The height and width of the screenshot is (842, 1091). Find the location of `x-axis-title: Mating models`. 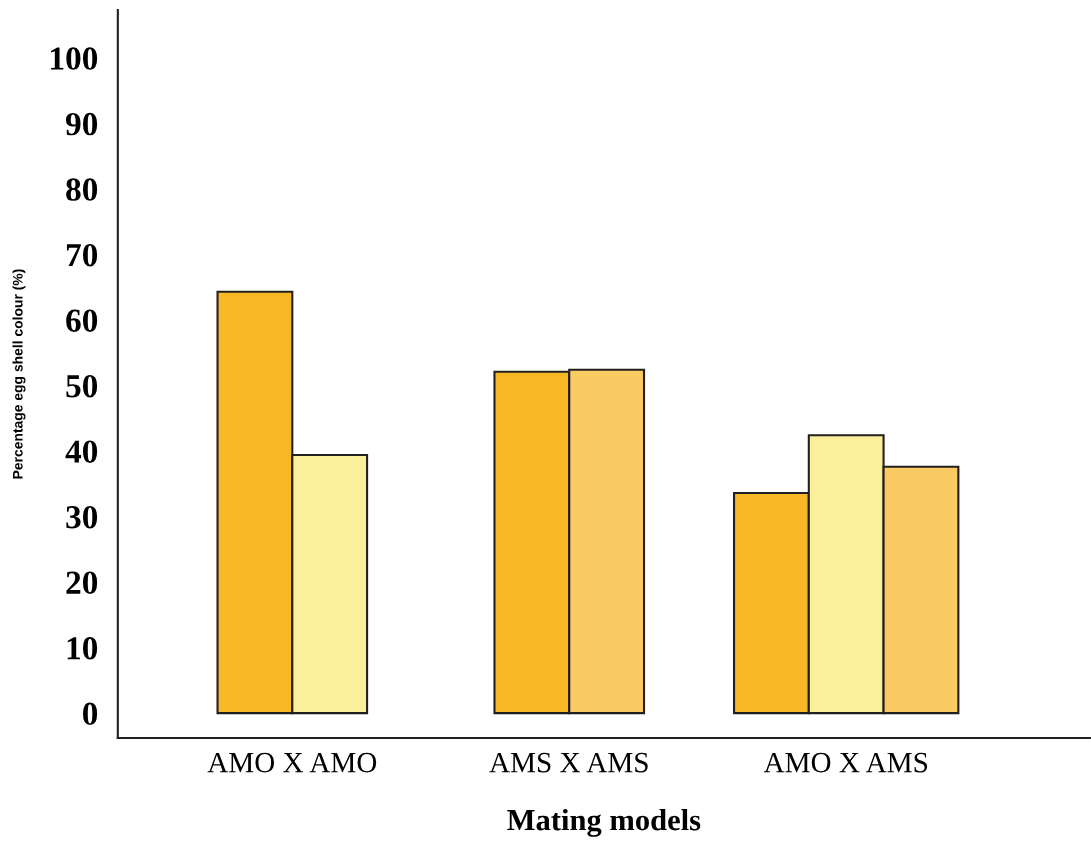

x-axis-title: Mating models is located at coordinates (604, 822).